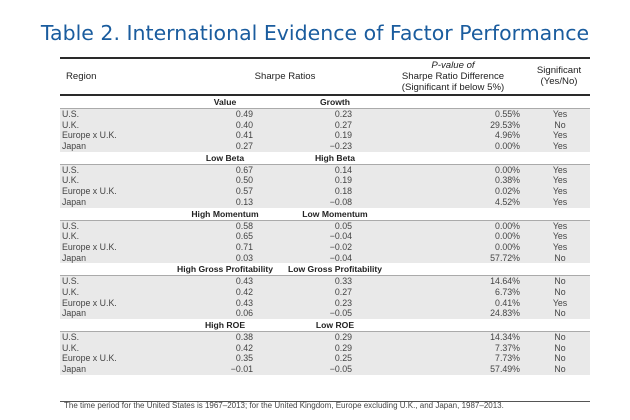 The height and width of the screenshot is (420, 630). I want to click on header-significant: Significant (Yes/No), so click(559, 76).